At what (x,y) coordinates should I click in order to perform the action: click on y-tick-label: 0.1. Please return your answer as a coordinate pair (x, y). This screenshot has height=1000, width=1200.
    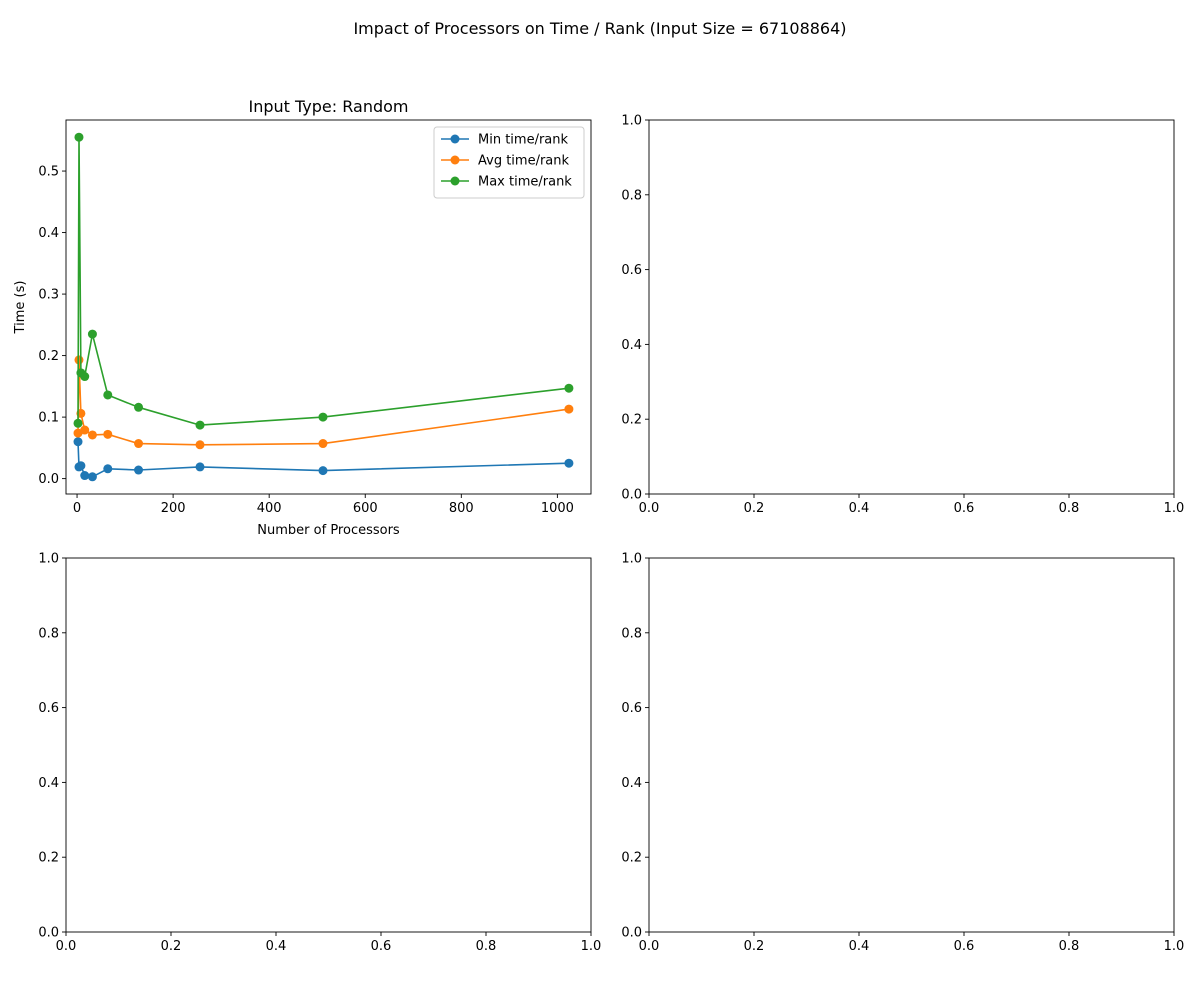
    Looking at the image, I should click on (48, 418).